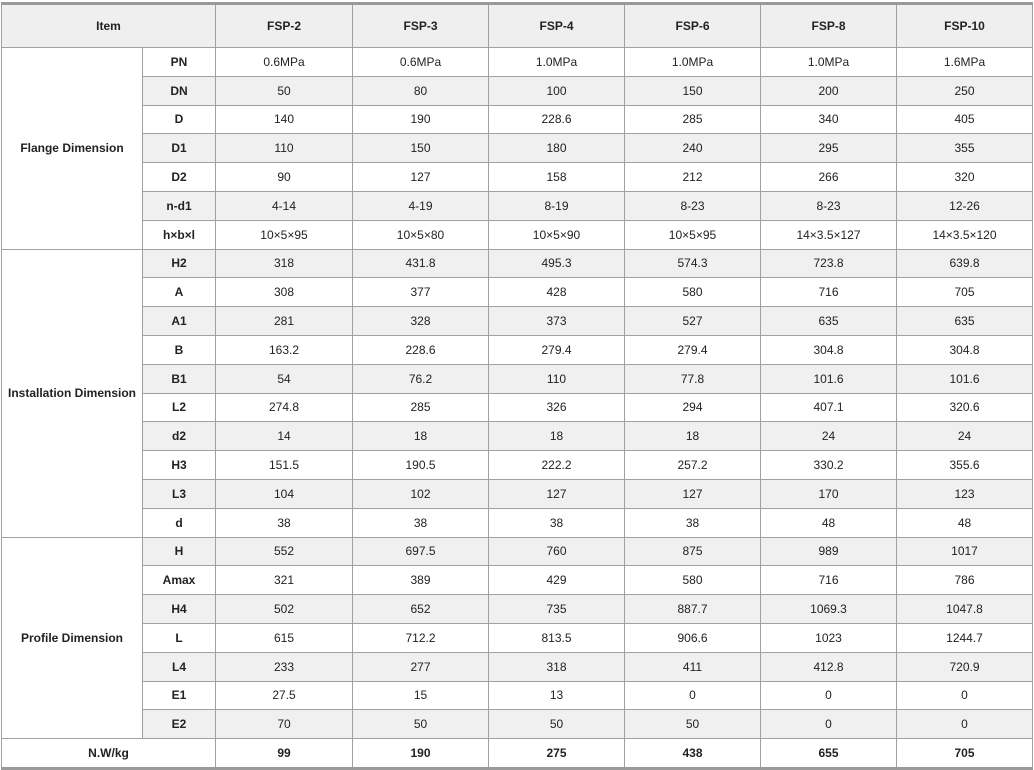  I want to click on table-row: n-d1 4-14 4-19 8-19 8-23 8-23 12-26, so click(517, 205).